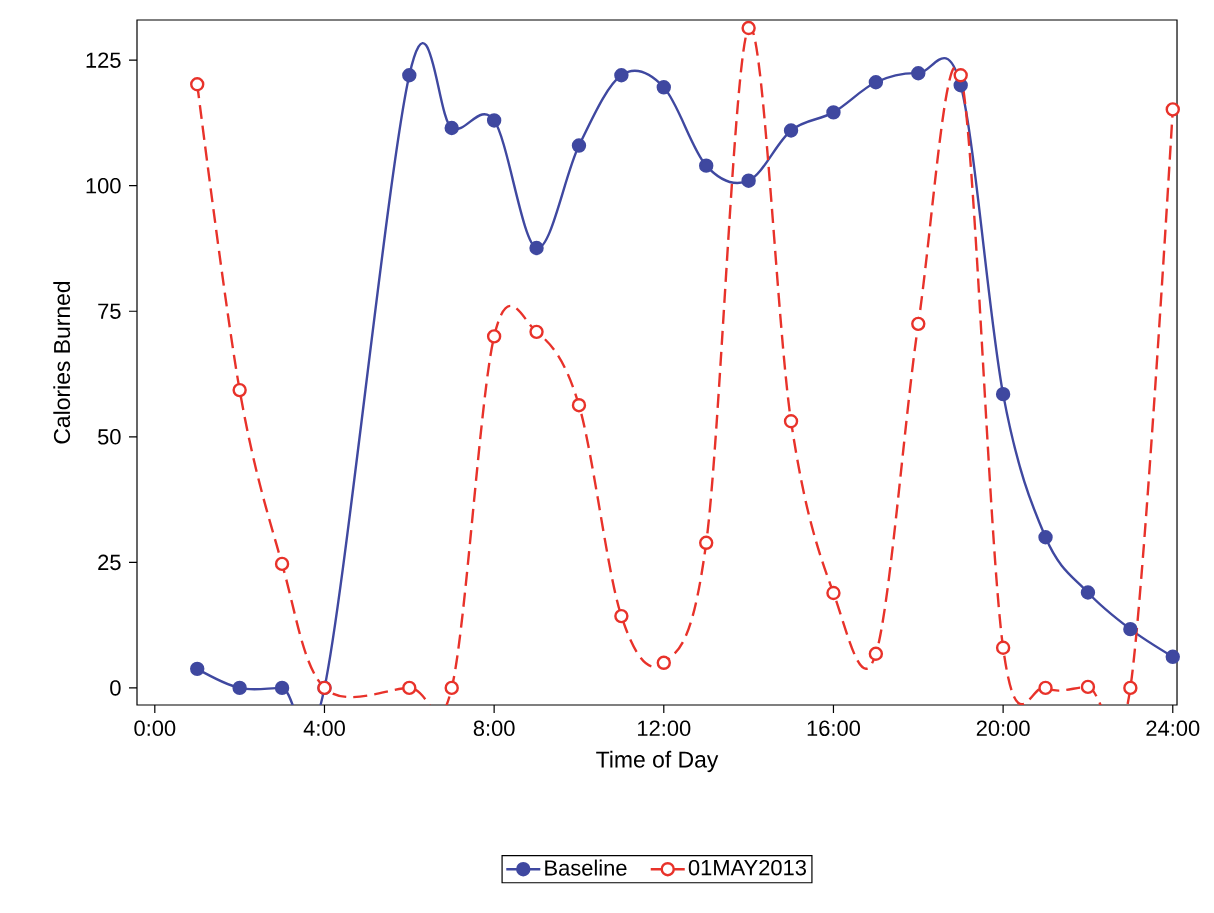 The height and width of the screenshot is (913, 1214). Describe the element at coordinates (155, 728) in the screenshot. I see `x-tick-label: 0:00` at that location.